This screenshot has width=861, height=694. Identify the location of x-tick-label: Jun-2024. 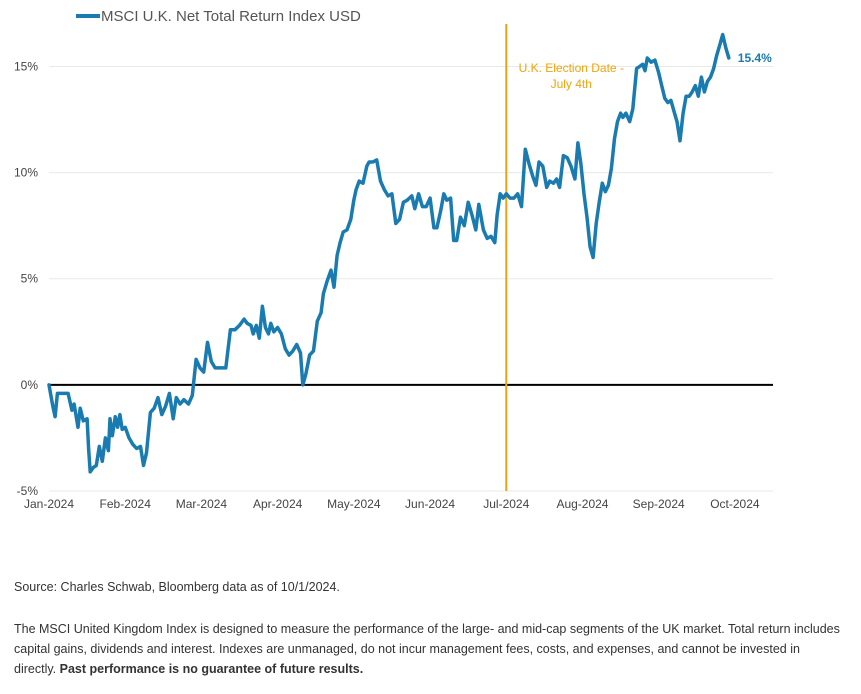
(430, 504).